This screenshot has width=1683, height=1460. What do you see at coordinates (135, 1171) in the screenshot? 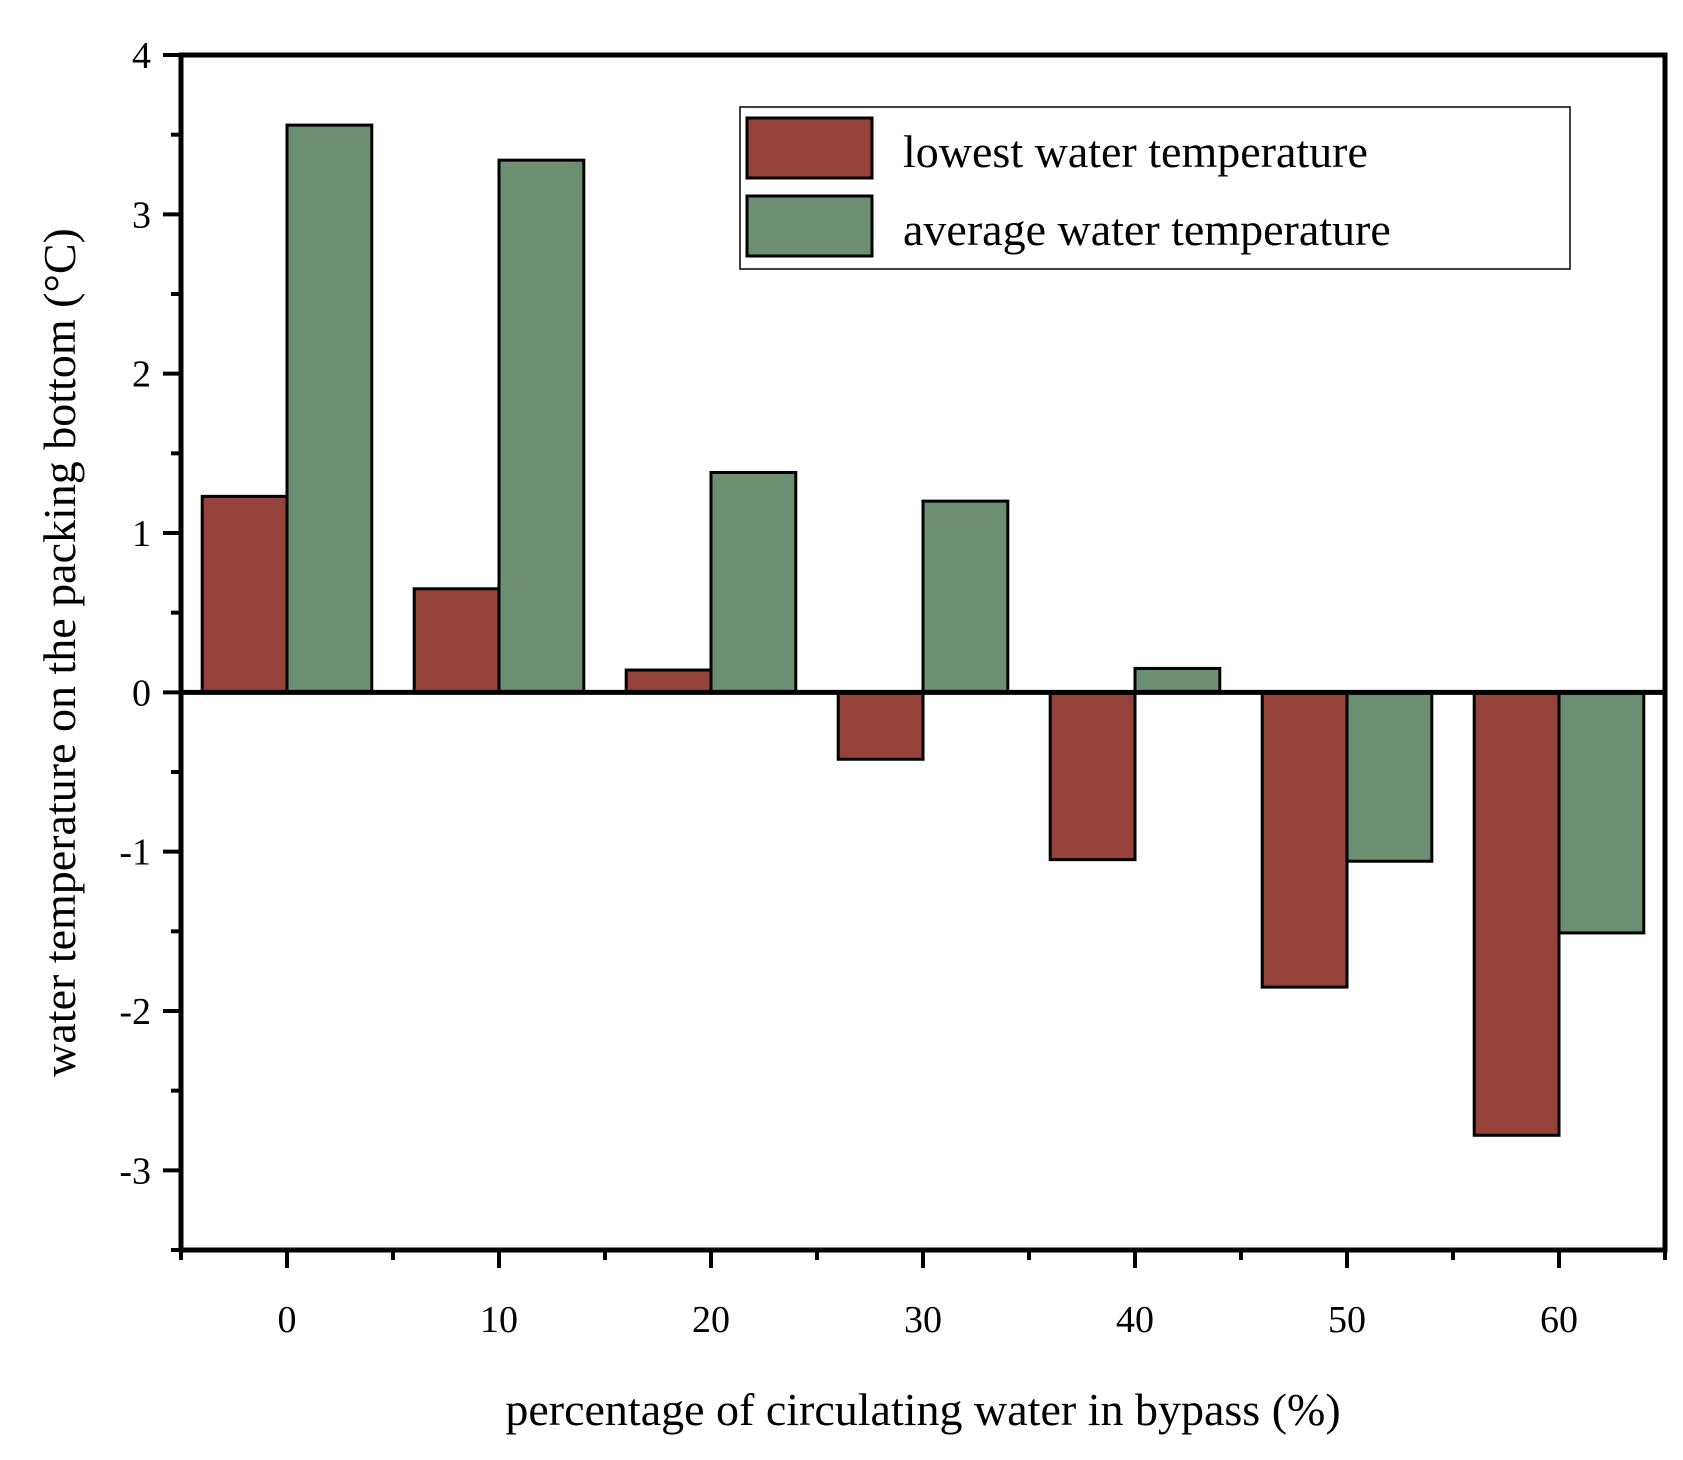
I see `y-tick-label: -3` at bounding box center [135, 1171].